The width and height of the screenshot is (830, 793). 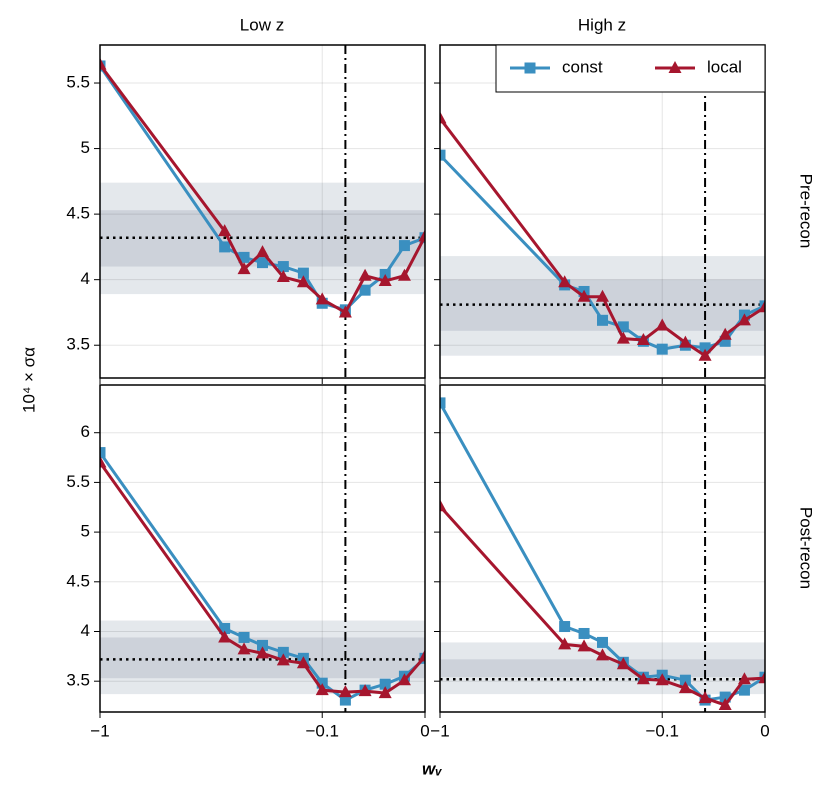 What do you see at coordinates (806, 211) in the screenshot?
I see `row-title: Pre-recon` at bounding box center [806, 211].